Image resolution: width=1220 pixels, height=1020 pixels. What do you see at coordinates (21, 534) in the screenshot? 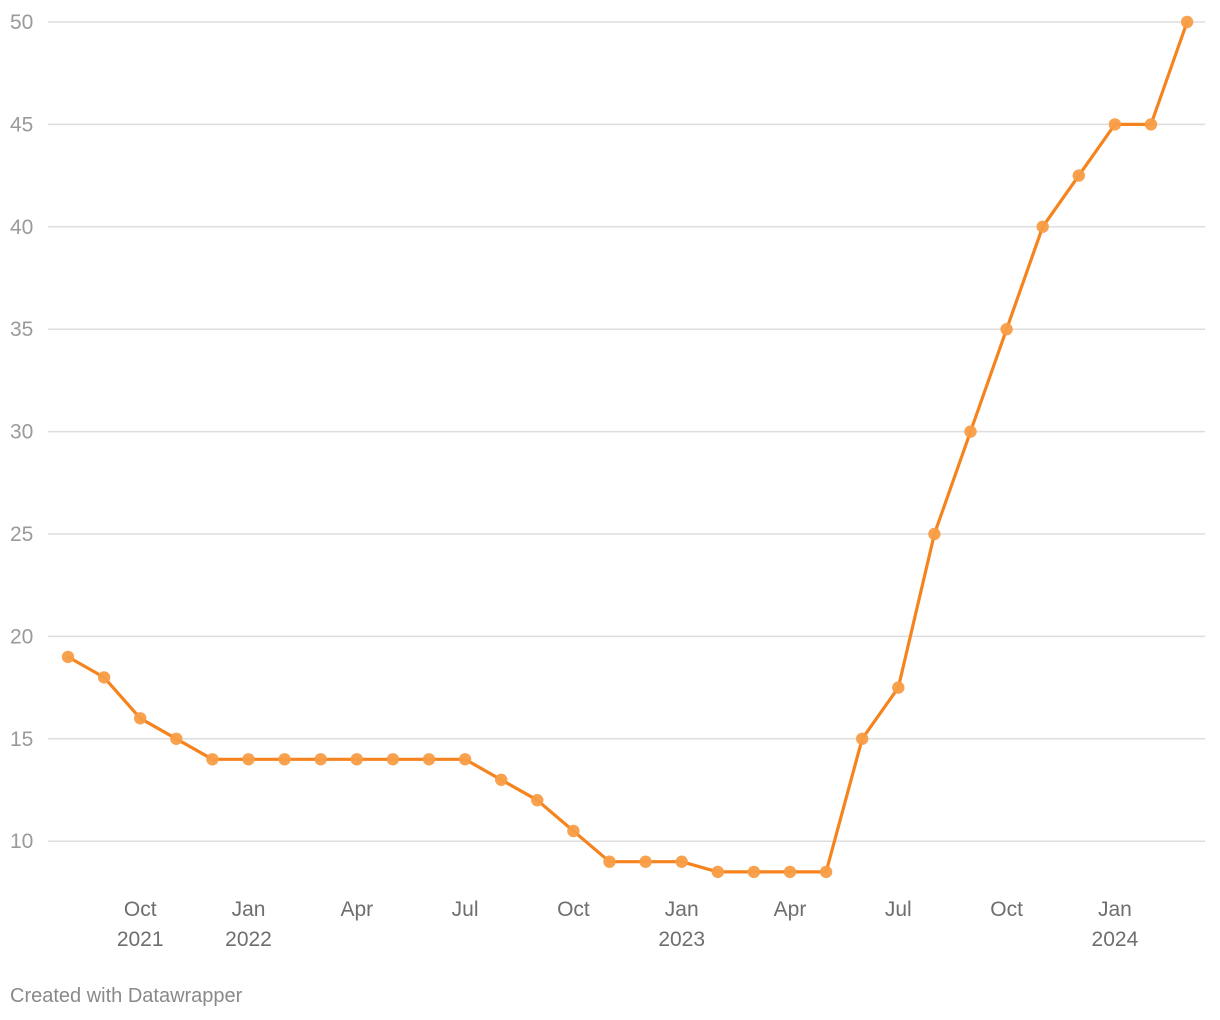
I see `y-tick-label-25: 25` at bounding box center [21, 534].